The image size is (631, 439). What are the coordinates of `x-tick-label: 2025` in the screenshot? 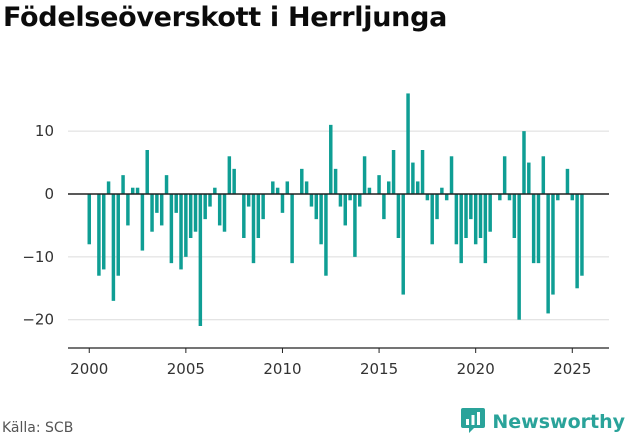 It's located at (572, 369).